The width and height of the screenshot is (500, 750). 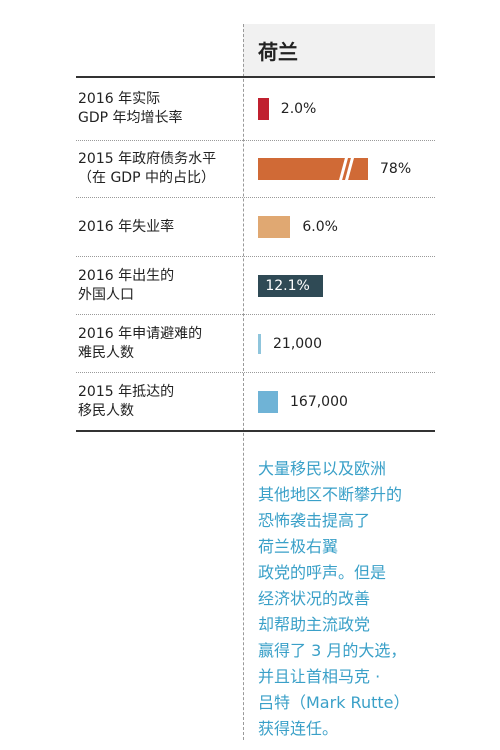 I want to click on bar-value-label: 167,000, so click(x=319, y=401).